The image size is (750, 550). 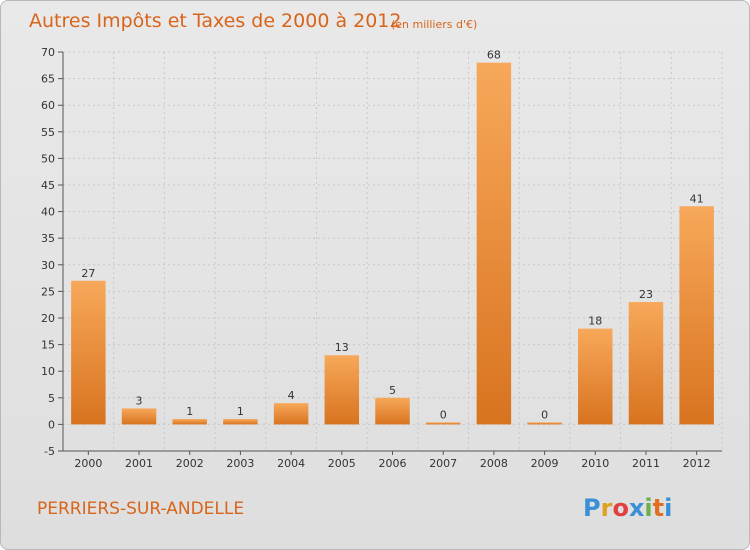 I want to click on x-tick-label-2004: 2004, so click(x=291, y=463).